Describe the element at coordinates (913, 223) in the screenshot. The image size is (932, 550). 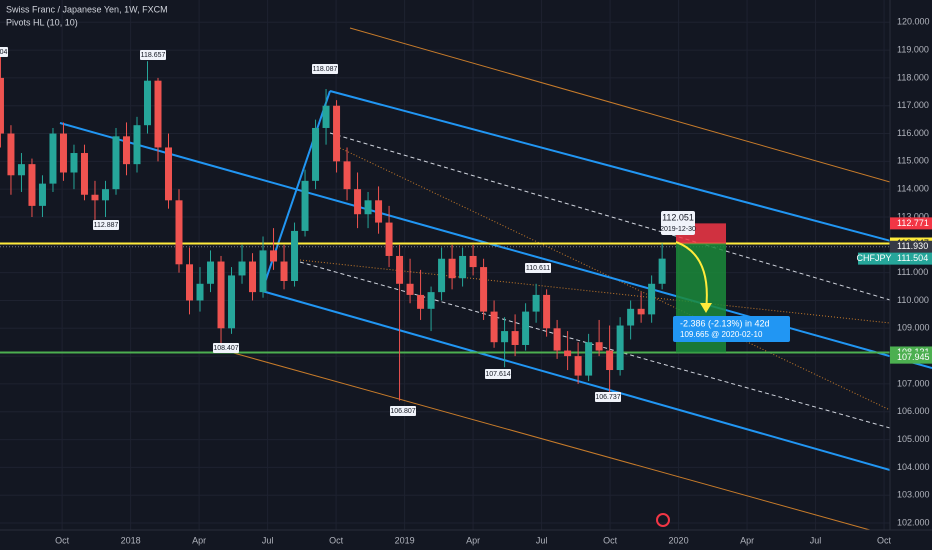
I see `price-tag-label: 112.771` at that location.